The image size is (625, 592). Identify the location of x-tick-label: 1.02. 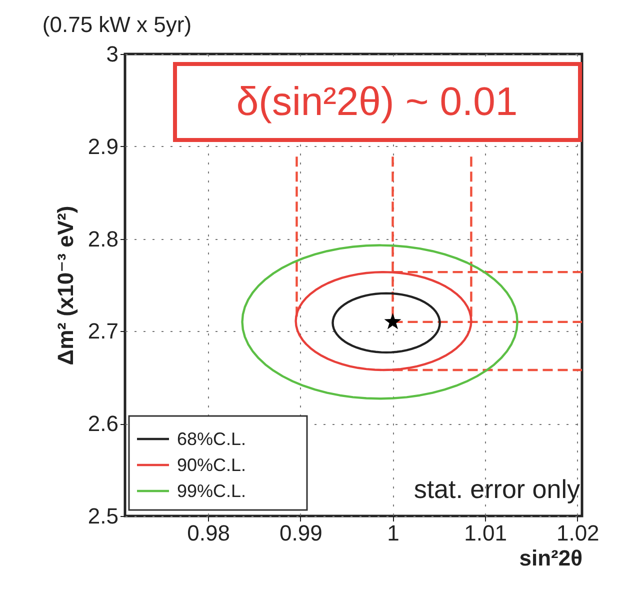
(578, 533).